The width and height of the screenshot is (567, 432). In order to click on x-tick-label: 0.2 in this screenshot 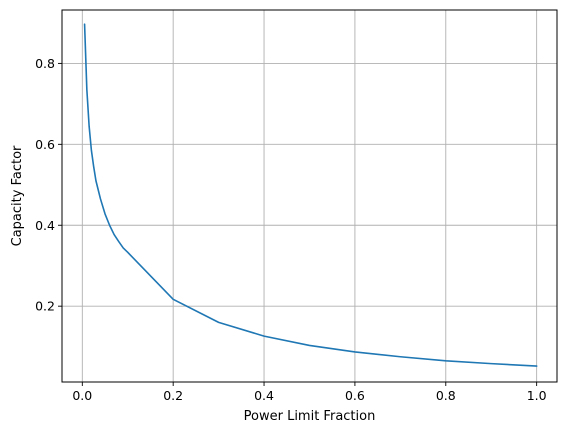, I will do `click(173, 395)`.